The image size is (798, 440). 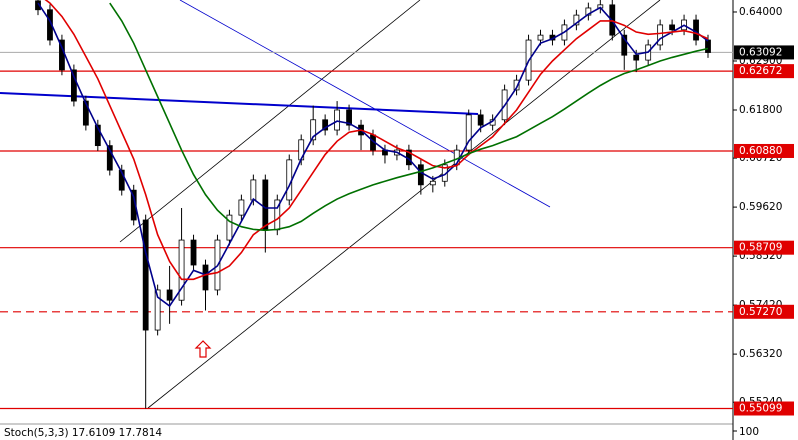 What do you see at coordinates (760, 354) in the screenshot?
I see `y-tick-label: 0.56320` at bounding box center [760, 354].